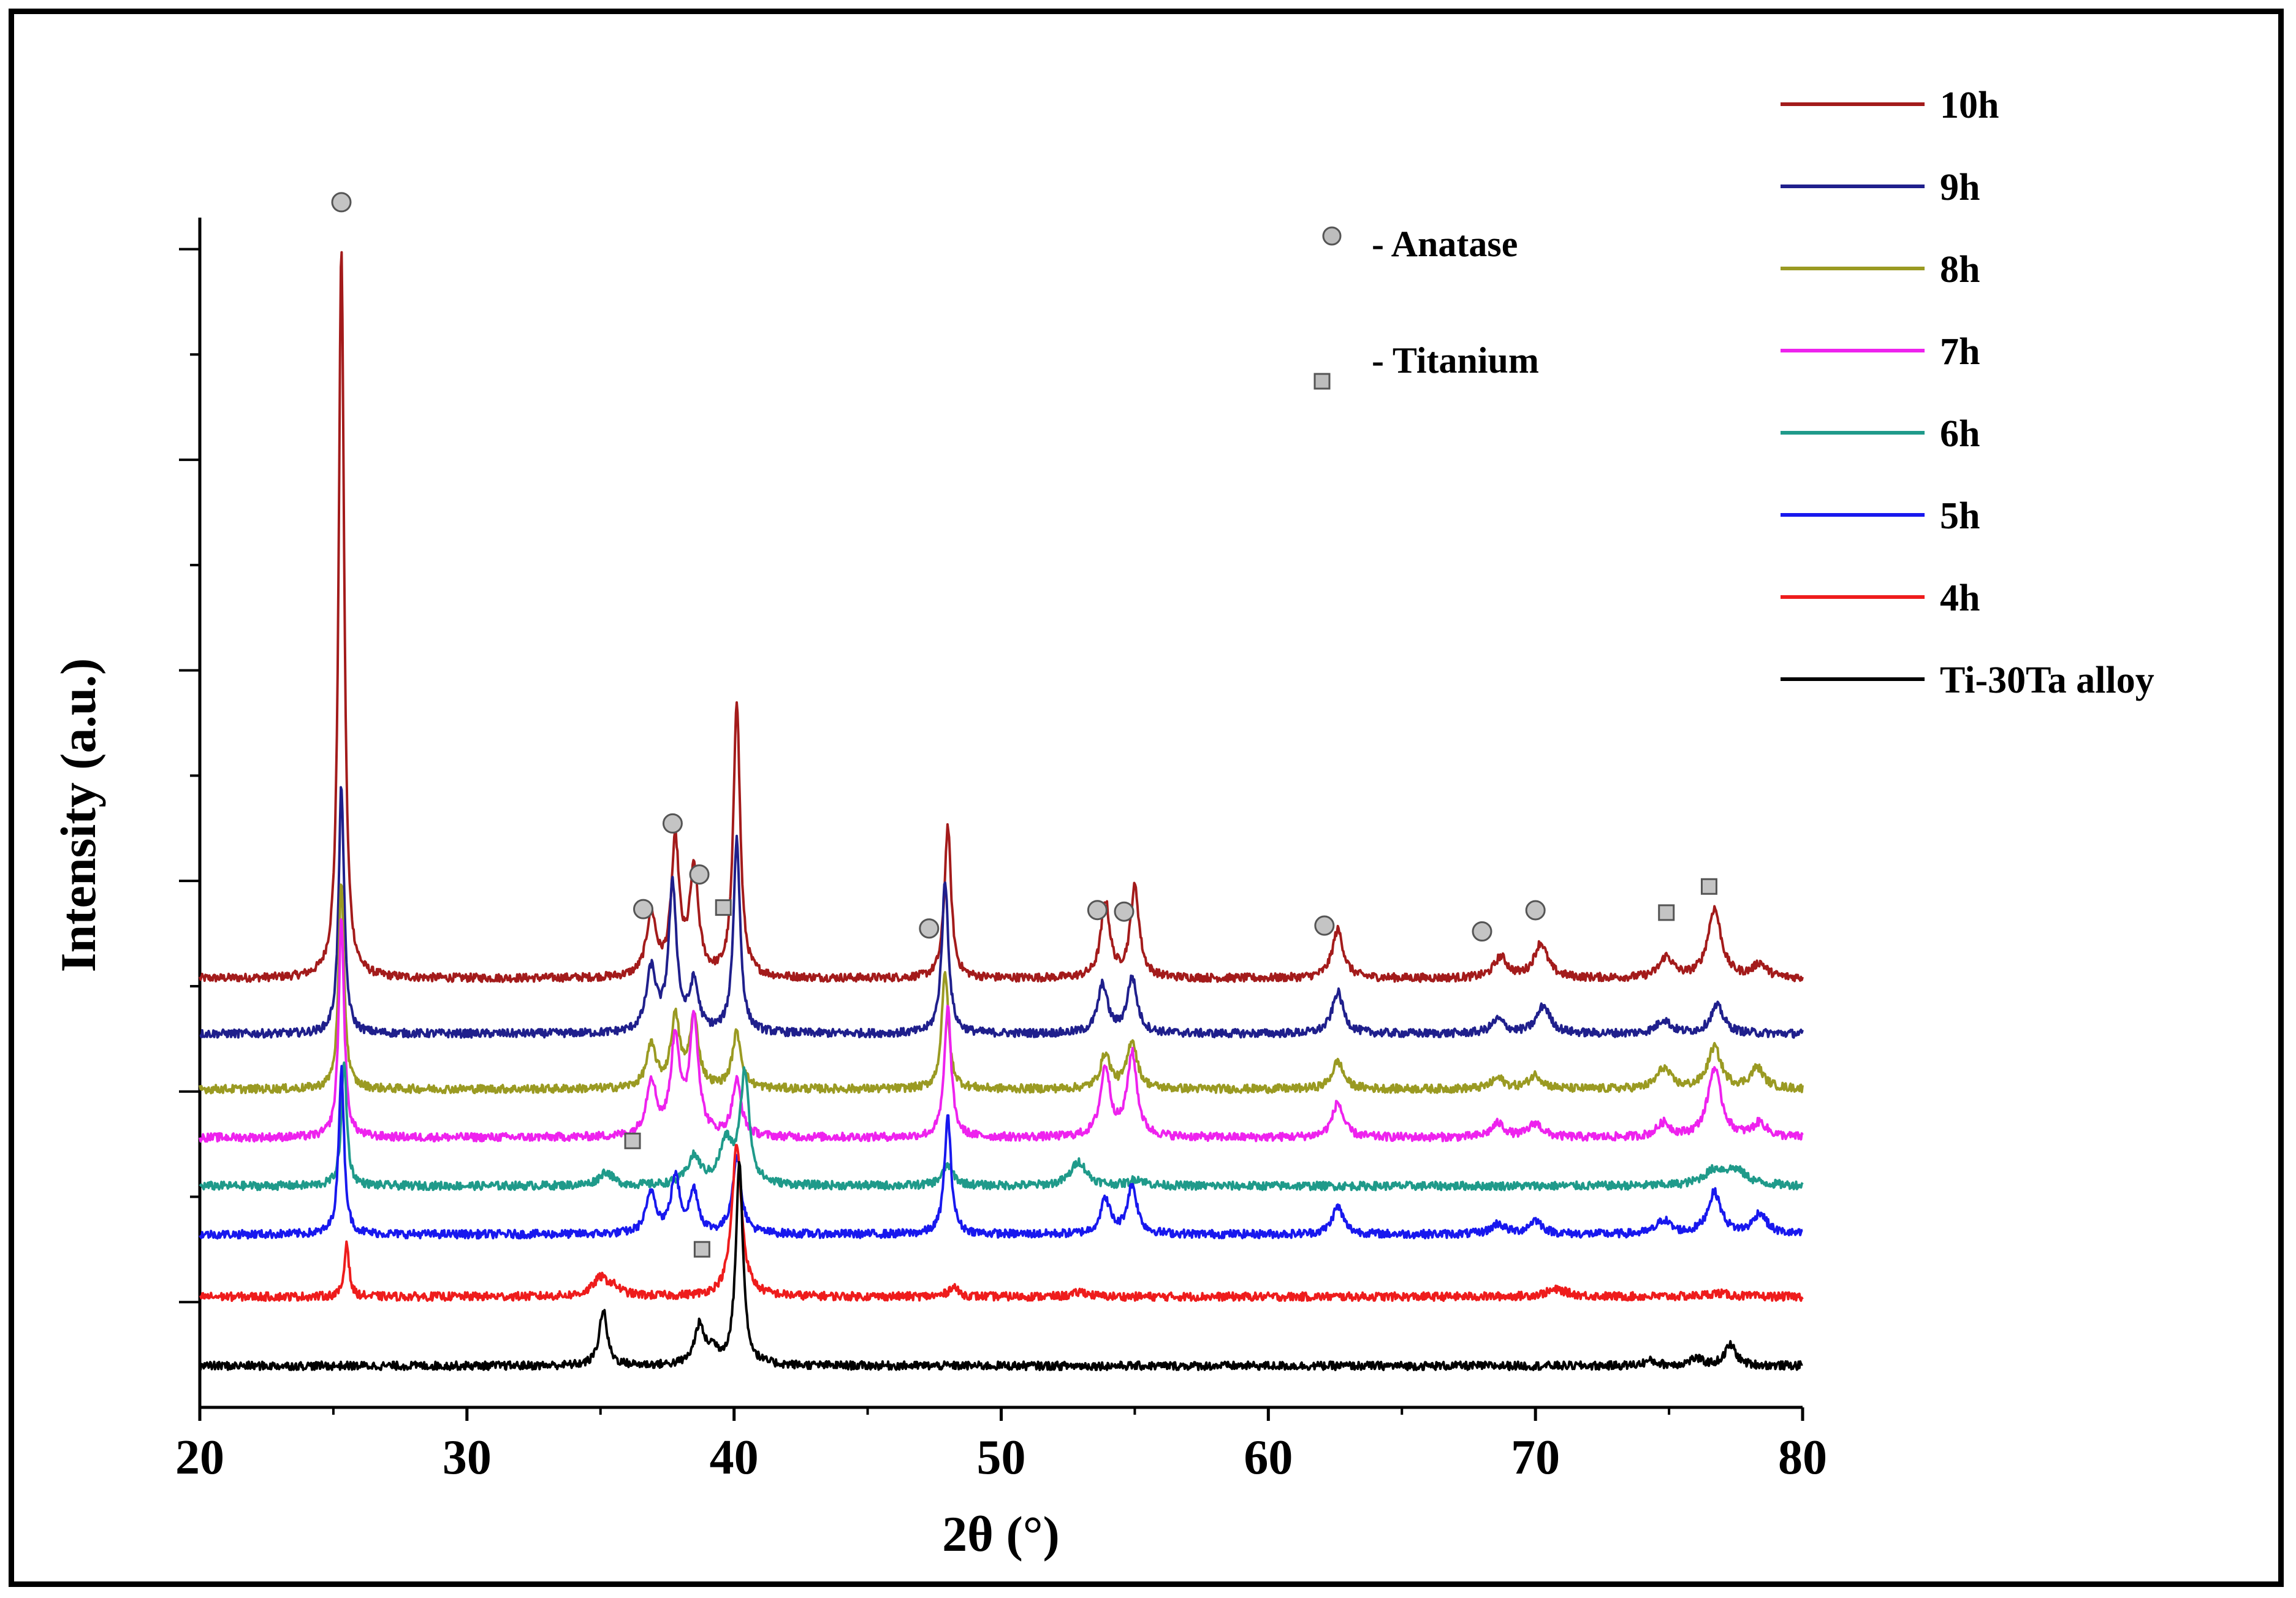 Image resolution: width=2296 pixels, height=1598 pixels. What do you see at coordinates (2047, 680) in the screenshot?
I see `legend-label: Ti-30Ta alloy` at bounding box center [2047, 680].